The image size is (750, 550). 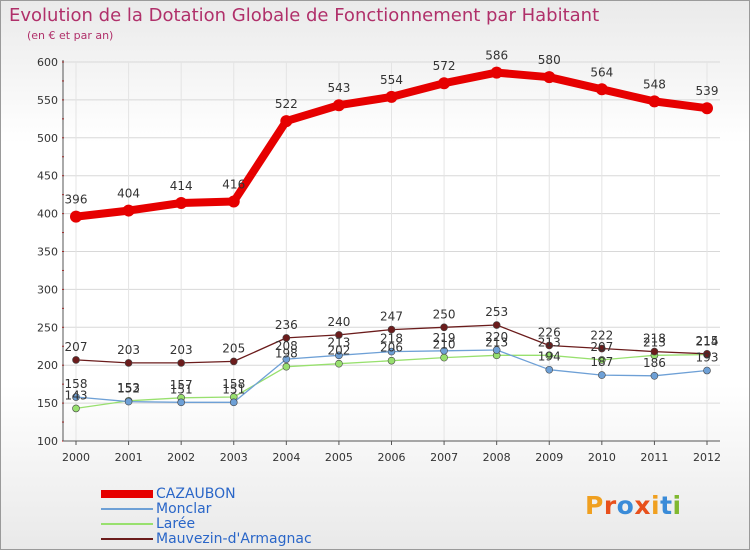 I want to click on y-tick-label: 350, so click(x=47, y=252).